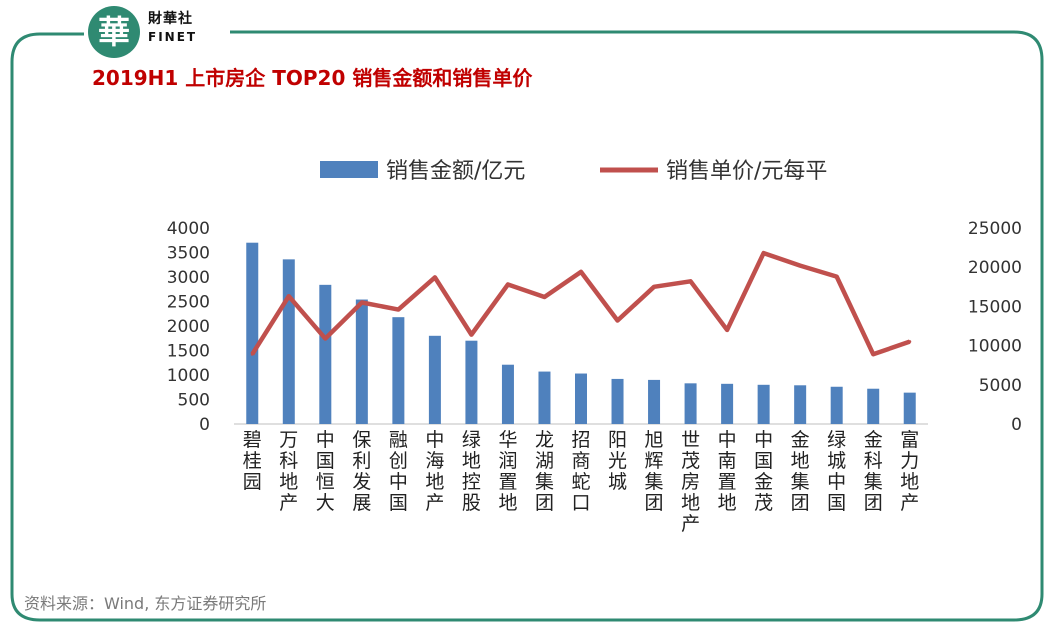  What do you see at coordinates (873, 471) in the screenshot?
I see `category-label: 金科集团` at bounding box center [873, 471].